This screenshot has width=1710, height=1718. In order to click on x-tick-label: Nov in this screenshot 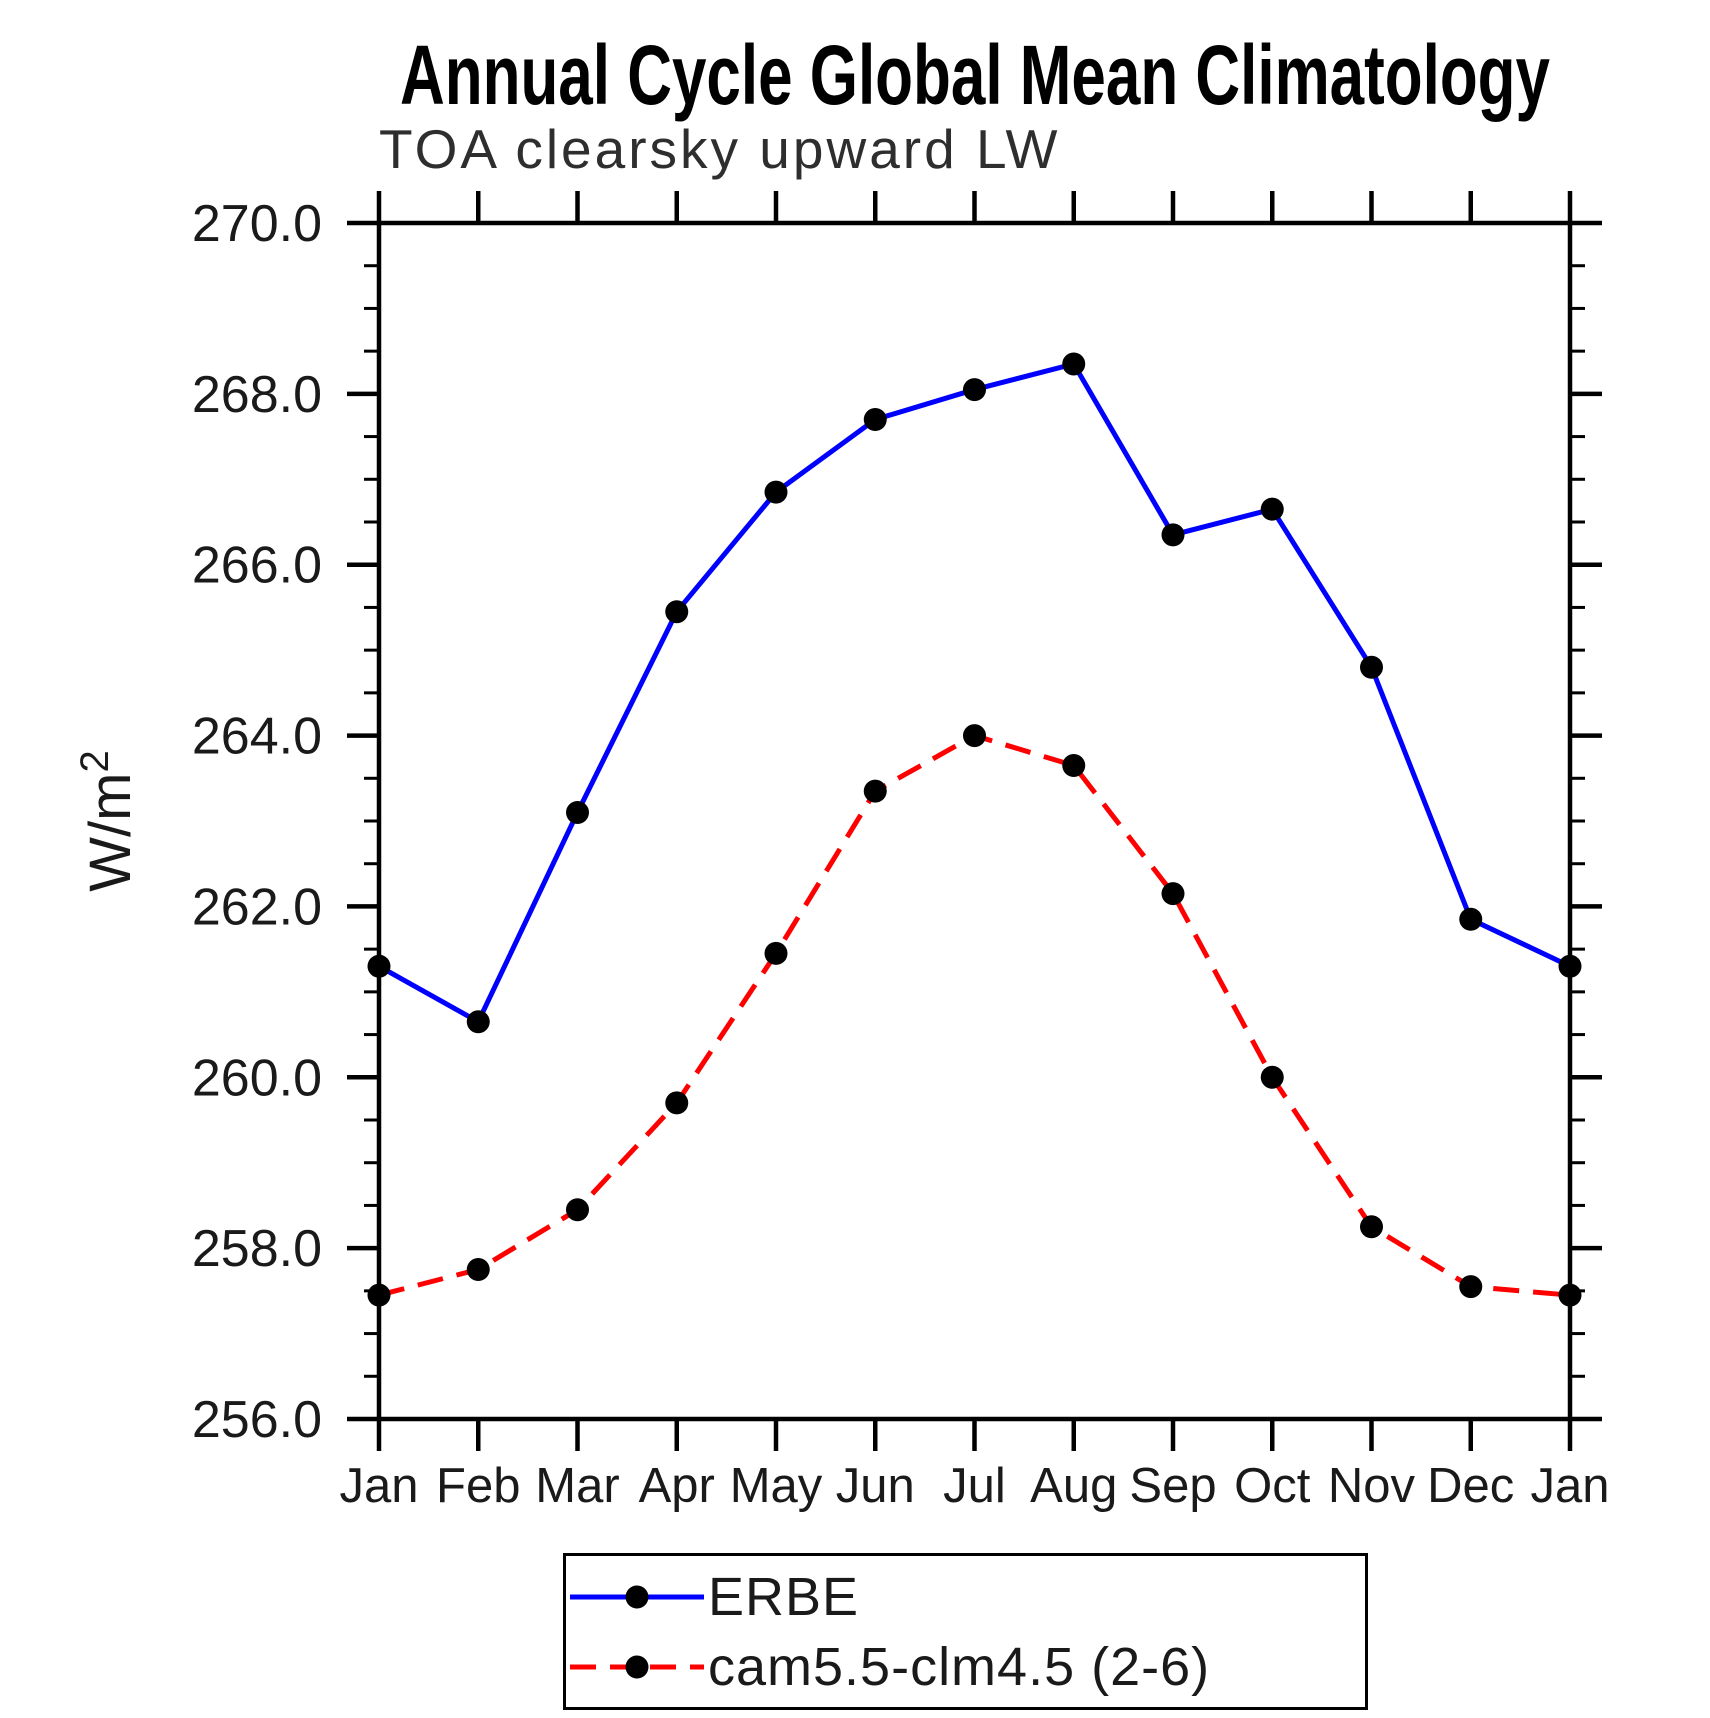, I will do `click(1372, 1486)`.